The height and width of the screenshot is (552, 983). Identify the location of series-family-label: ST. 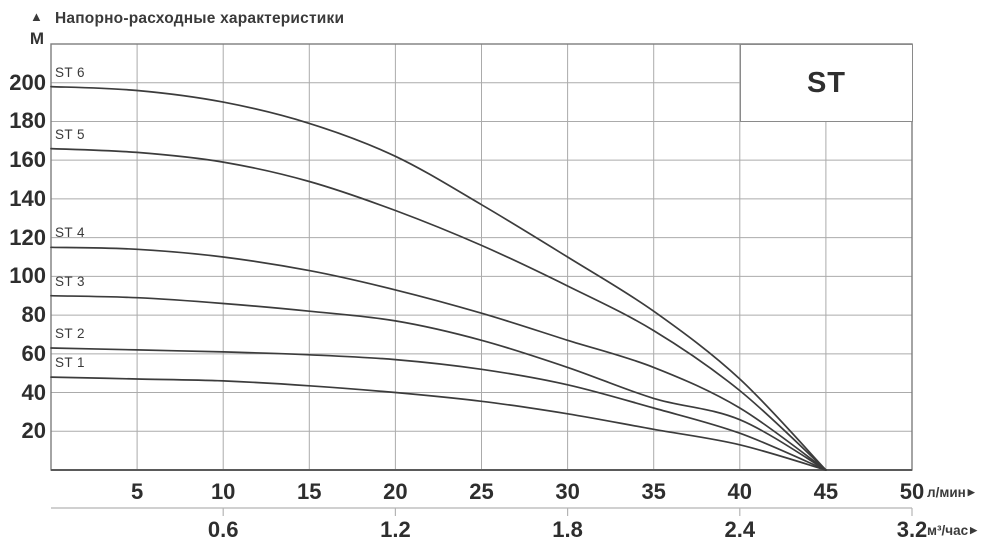
(826, 82).